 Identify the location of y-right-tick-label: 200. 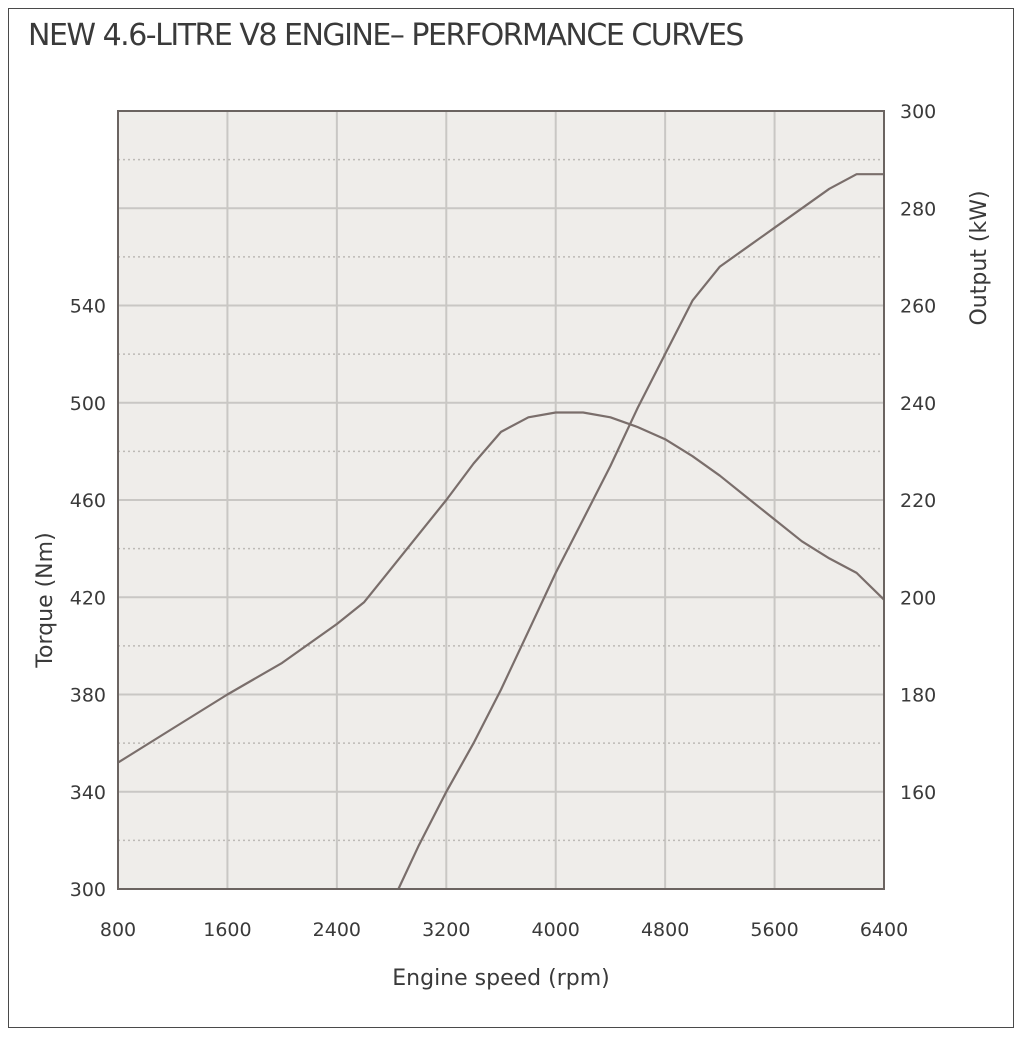
(918, 598).